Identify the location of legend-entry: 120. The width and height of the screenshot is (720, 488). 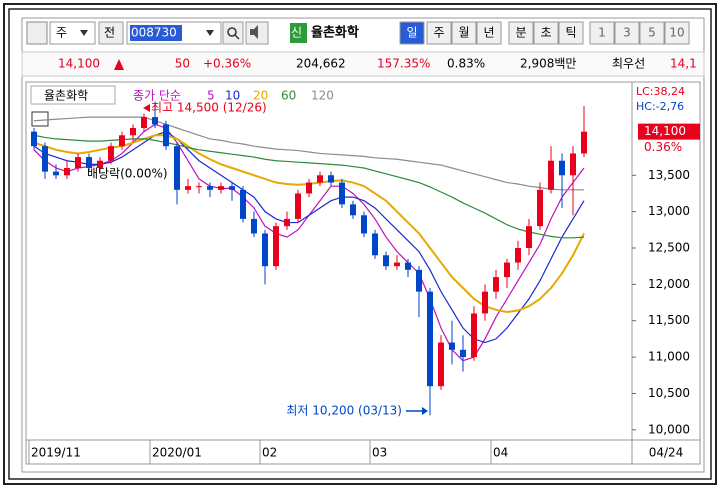
(322, 96).